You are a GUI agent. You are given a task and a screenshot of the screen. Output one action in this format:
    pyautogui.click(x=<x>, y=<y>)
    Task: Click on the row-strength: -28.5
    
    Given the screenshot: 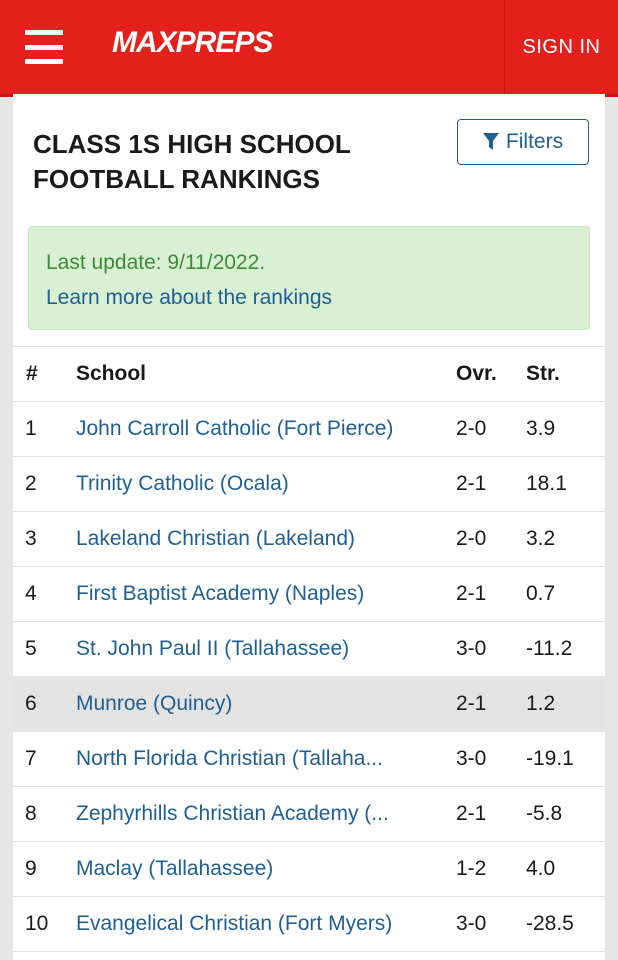 What is the action you would take?
    pyautogui.click(x=557, y=924)
    